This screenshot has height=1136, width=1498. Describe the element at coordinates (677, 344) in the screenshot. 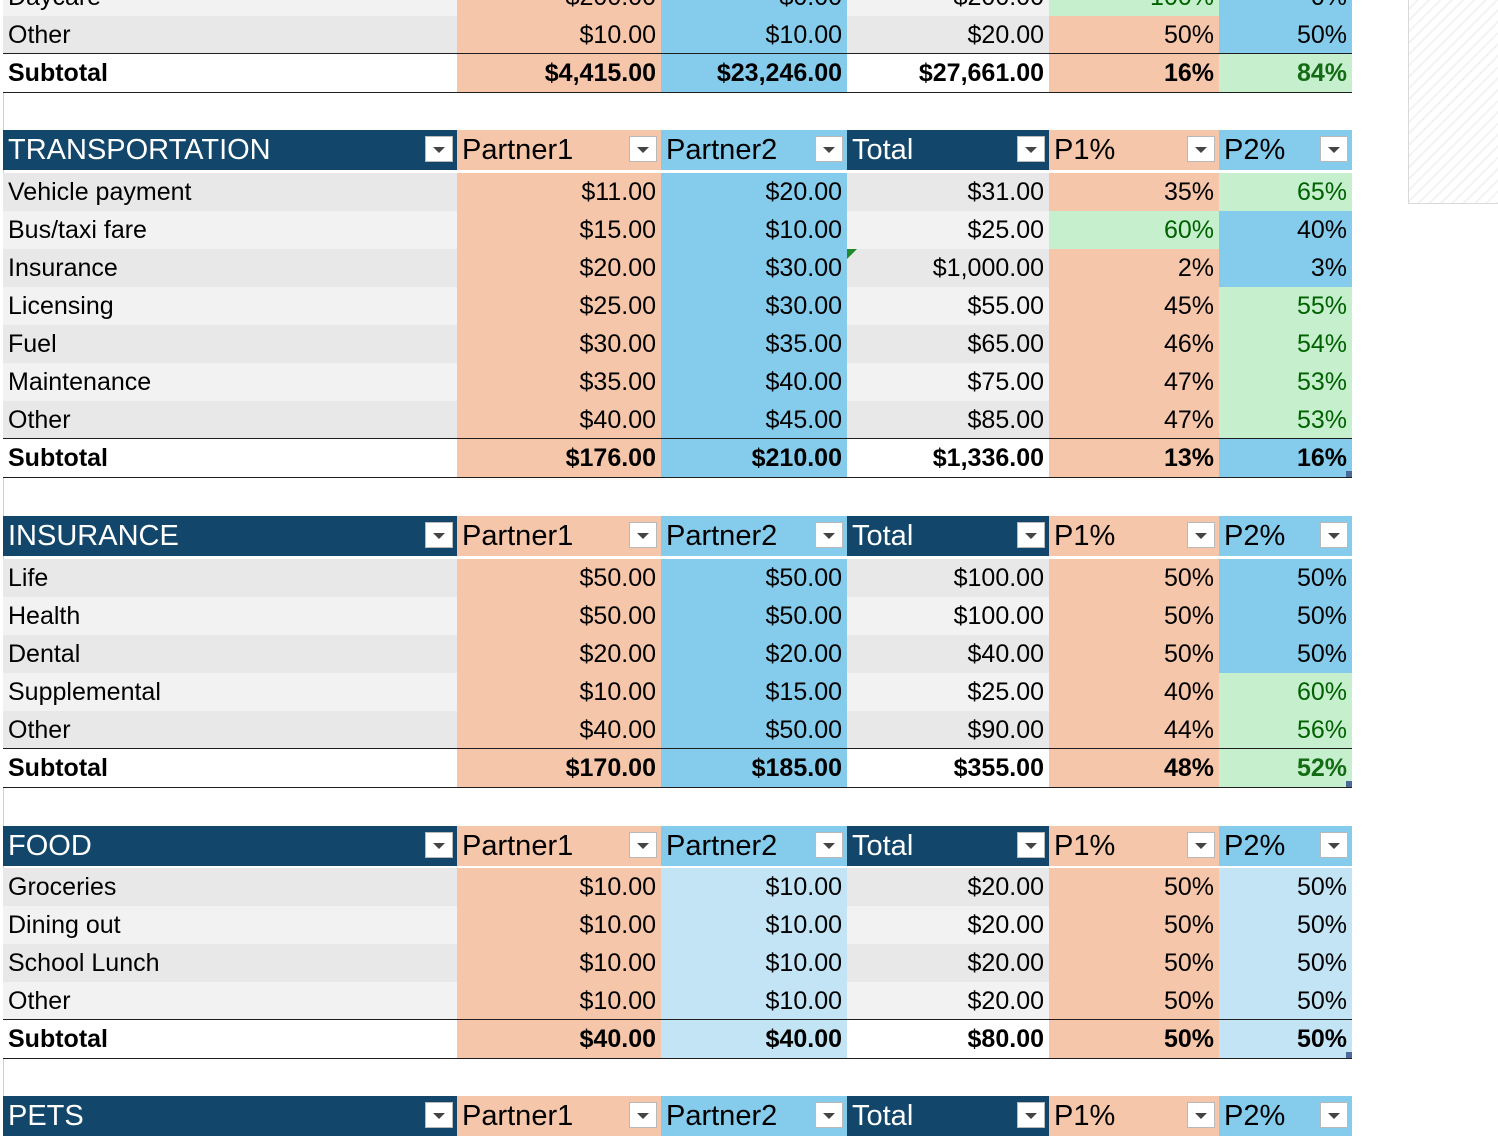

I see `table-row: Fuel $30.00 $35.00 $65.00 46% 54%` at that location.